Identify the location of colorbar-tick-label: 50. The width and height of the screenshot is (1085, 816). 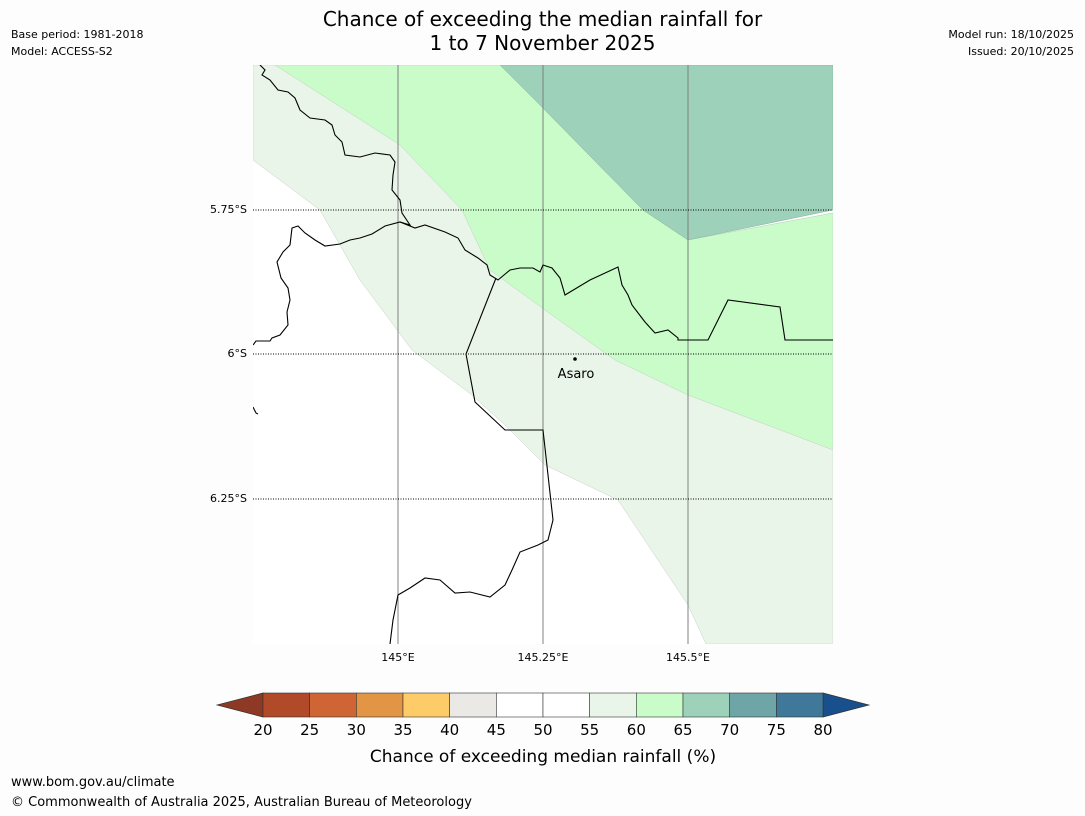
(542, 730).